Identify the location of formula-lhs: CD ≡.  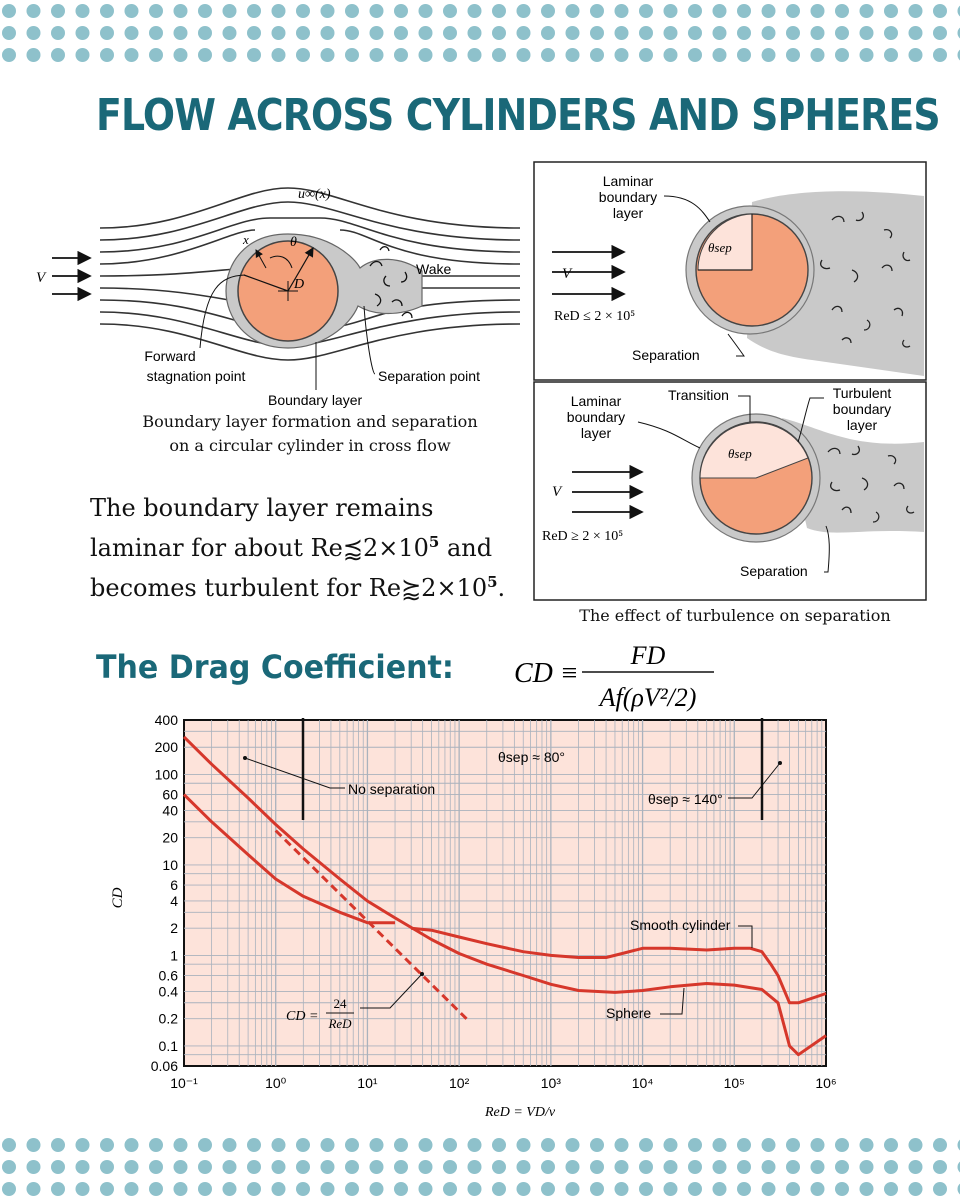
(546, 673).